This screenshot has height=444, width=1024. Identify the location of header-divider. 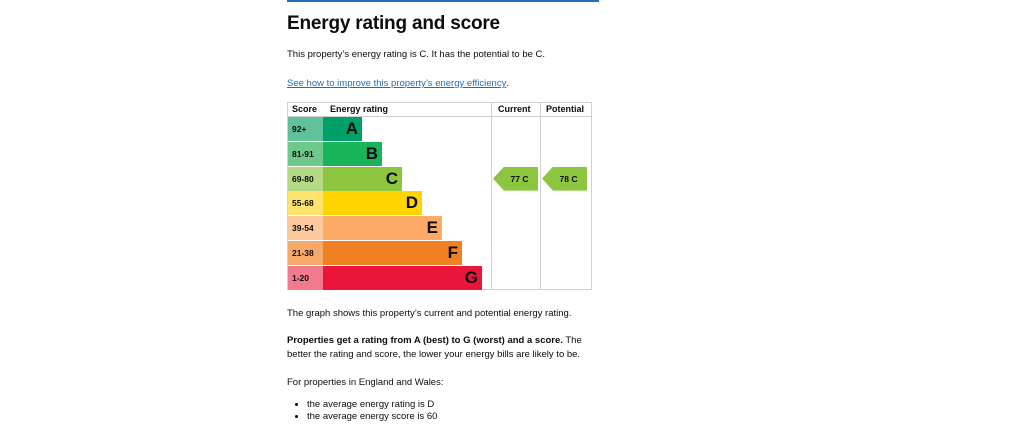
(439, 116).